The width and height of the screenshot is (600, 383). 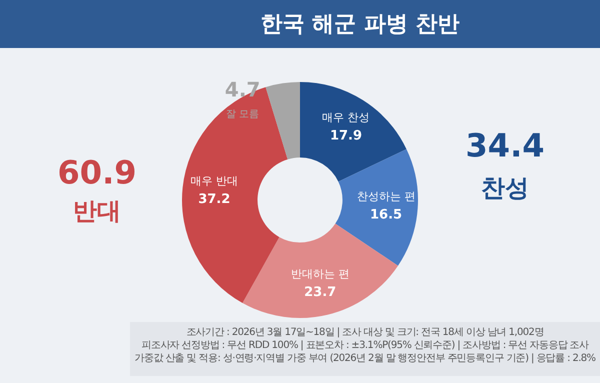 What do you see at coordinates (365, 345) in the screenshot?
I see `text: 피조사자 선정방법 : 무선 RDD 100% | 표본오차 : ±3.1%P(95% 신뢰수준) | 조사방법 : 무선 자동응답 조사` at bounding box center [365, 345].